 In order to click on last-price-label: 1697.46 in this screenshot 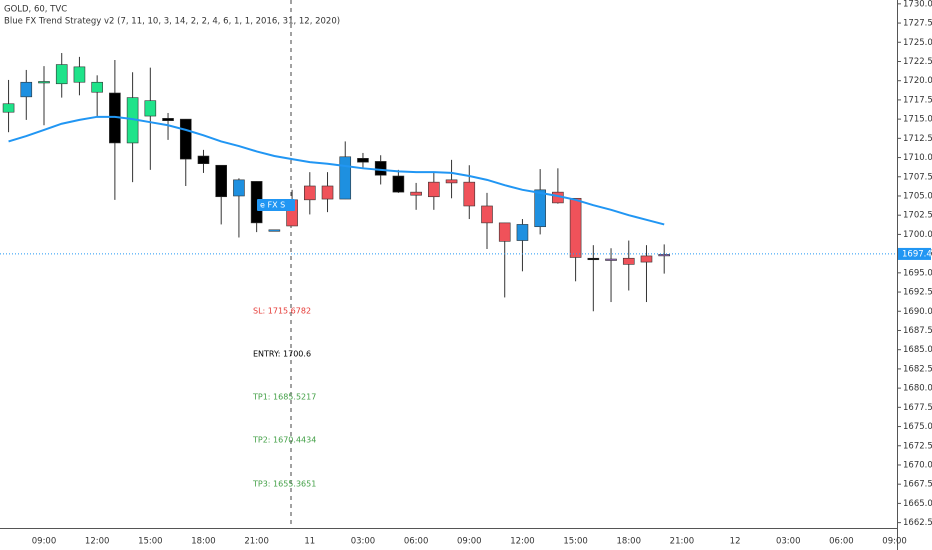, I will do `click(917, 254)`.